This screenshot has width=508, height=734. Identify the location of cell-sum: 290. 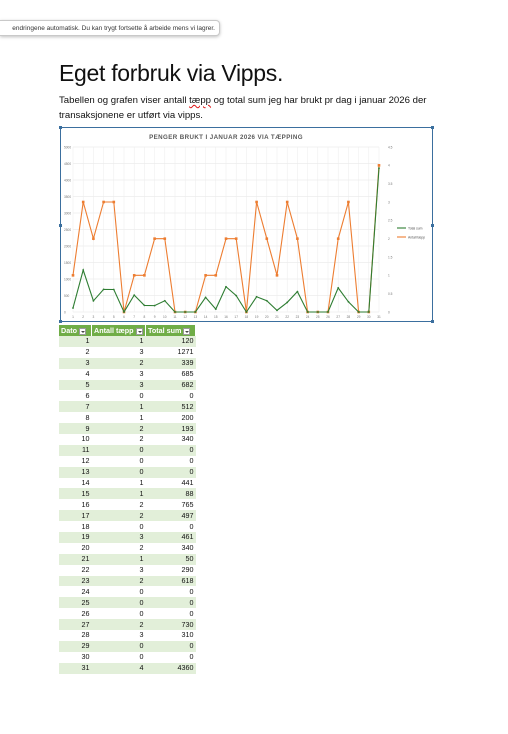
(170, 570).